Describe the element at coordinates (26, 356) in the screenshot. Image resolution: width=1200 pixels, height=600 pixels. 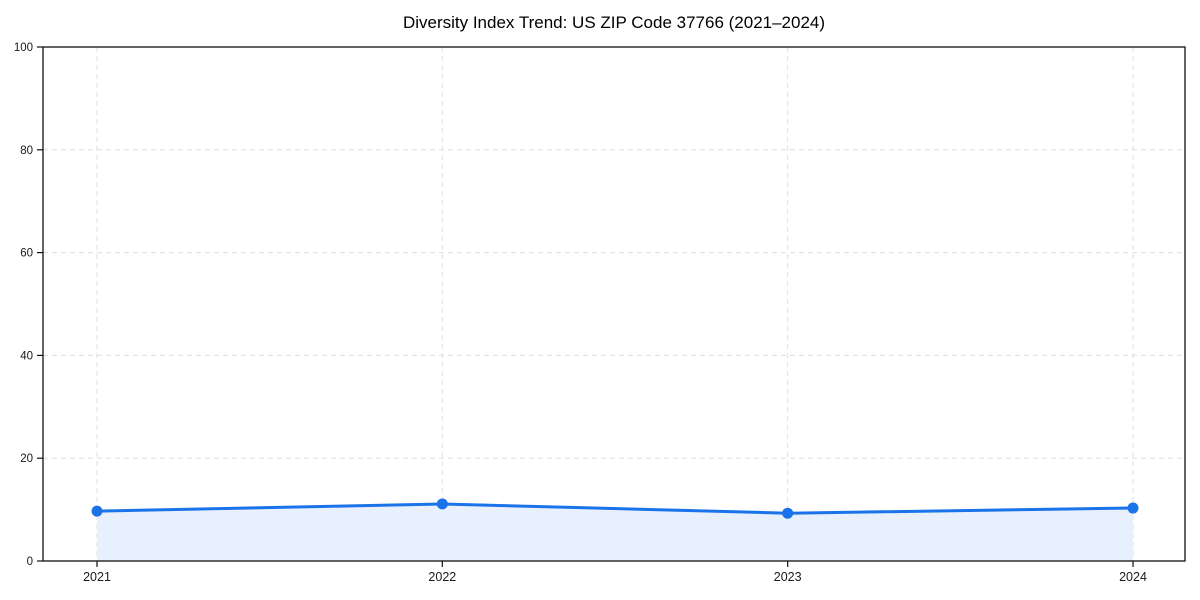
I see `y-tick-label: 40` at that location.